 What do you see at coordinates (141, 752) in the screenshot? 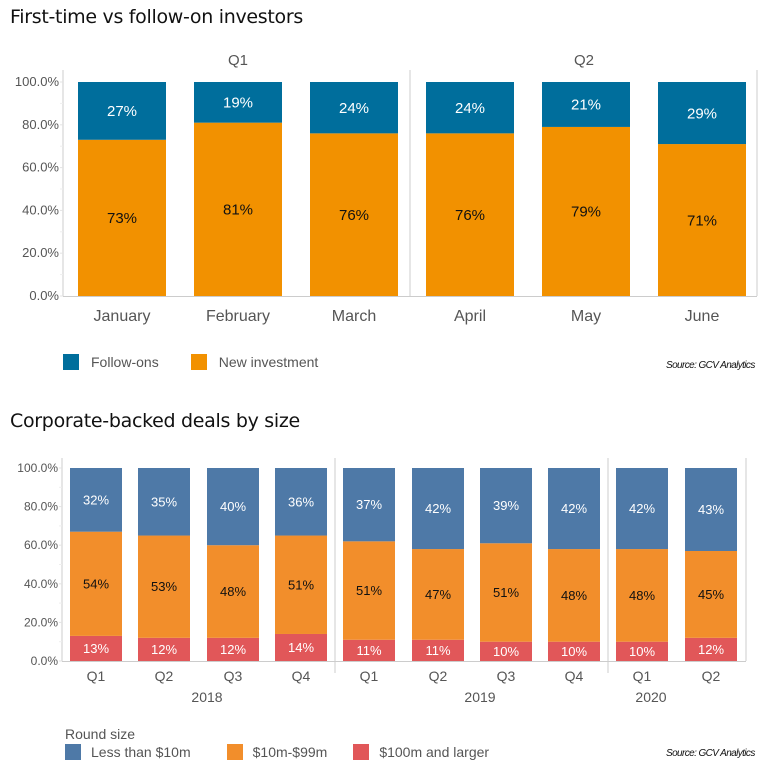
I see `legend-label: Less than $10m` at bounding box center [141, 752].